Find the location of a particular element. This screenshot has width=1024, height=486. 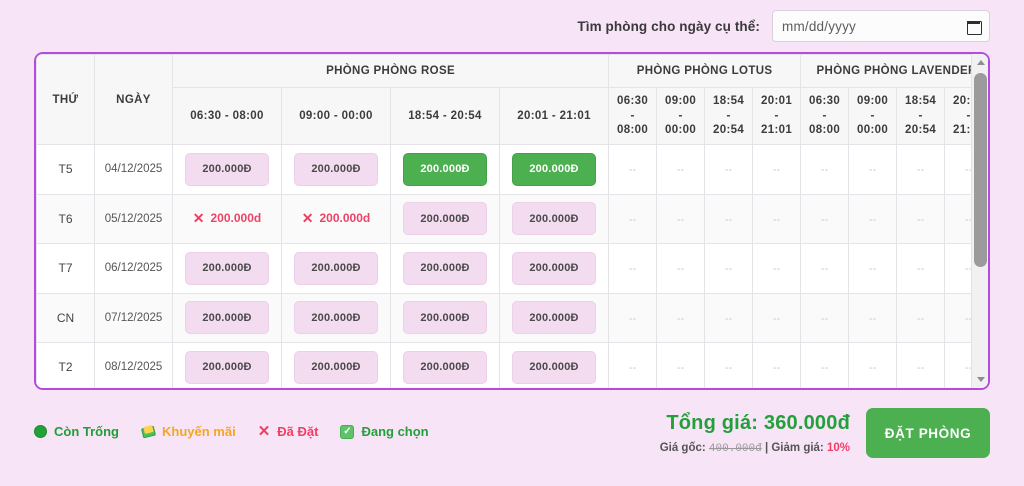

slot-header-lavender-1: 09:00-00:00 is located at coordinates (873, 116).